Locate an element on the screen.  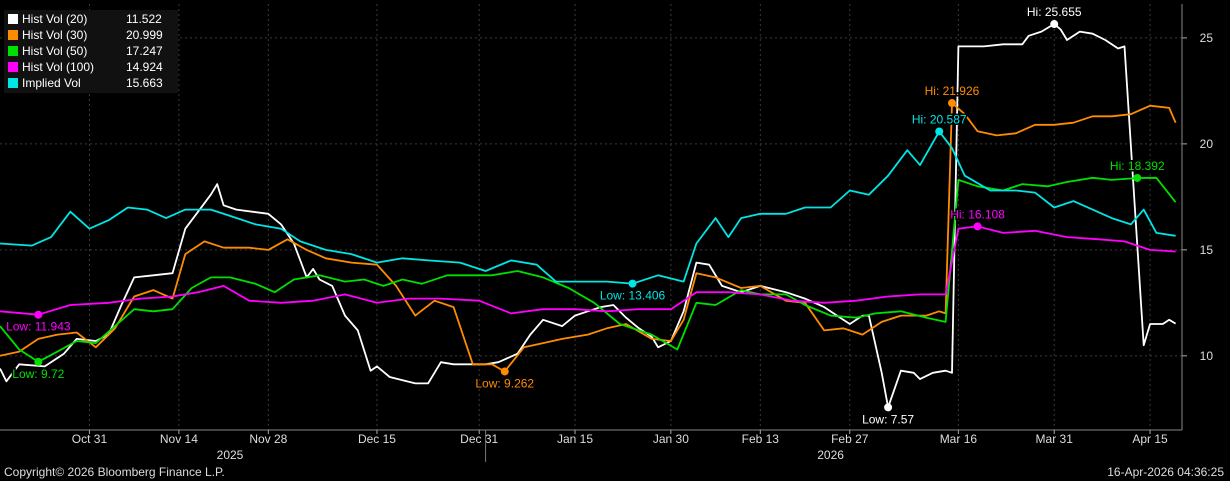
legend-value: 17.247 is located at coordinates (144, 51).